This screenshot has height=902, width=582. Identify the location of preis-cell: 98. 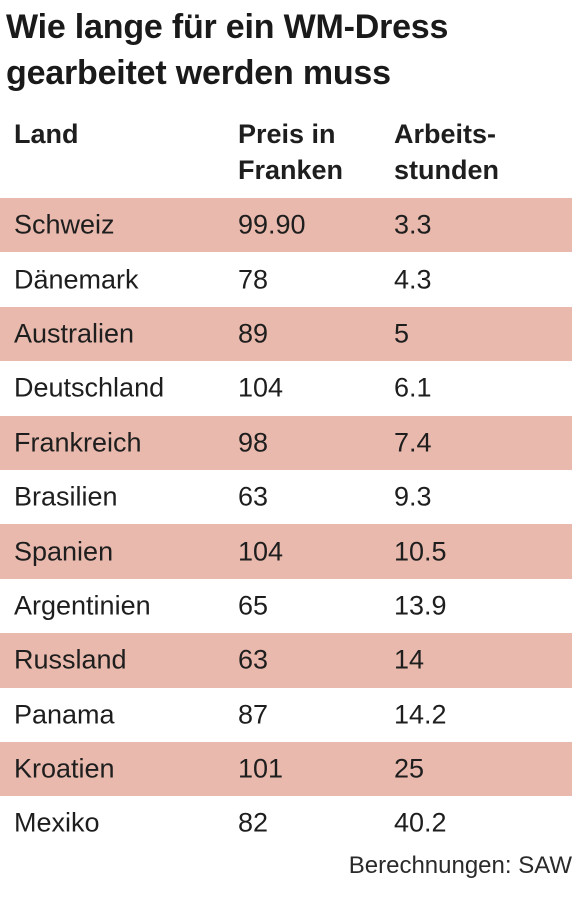
(253, 442).